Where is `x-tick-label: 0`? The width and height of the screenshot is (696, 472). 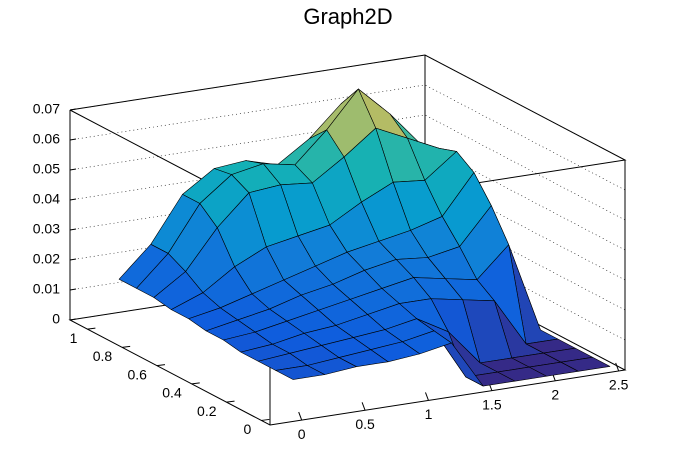 x-tick-label: 0 is located at coordinates (302, 434).